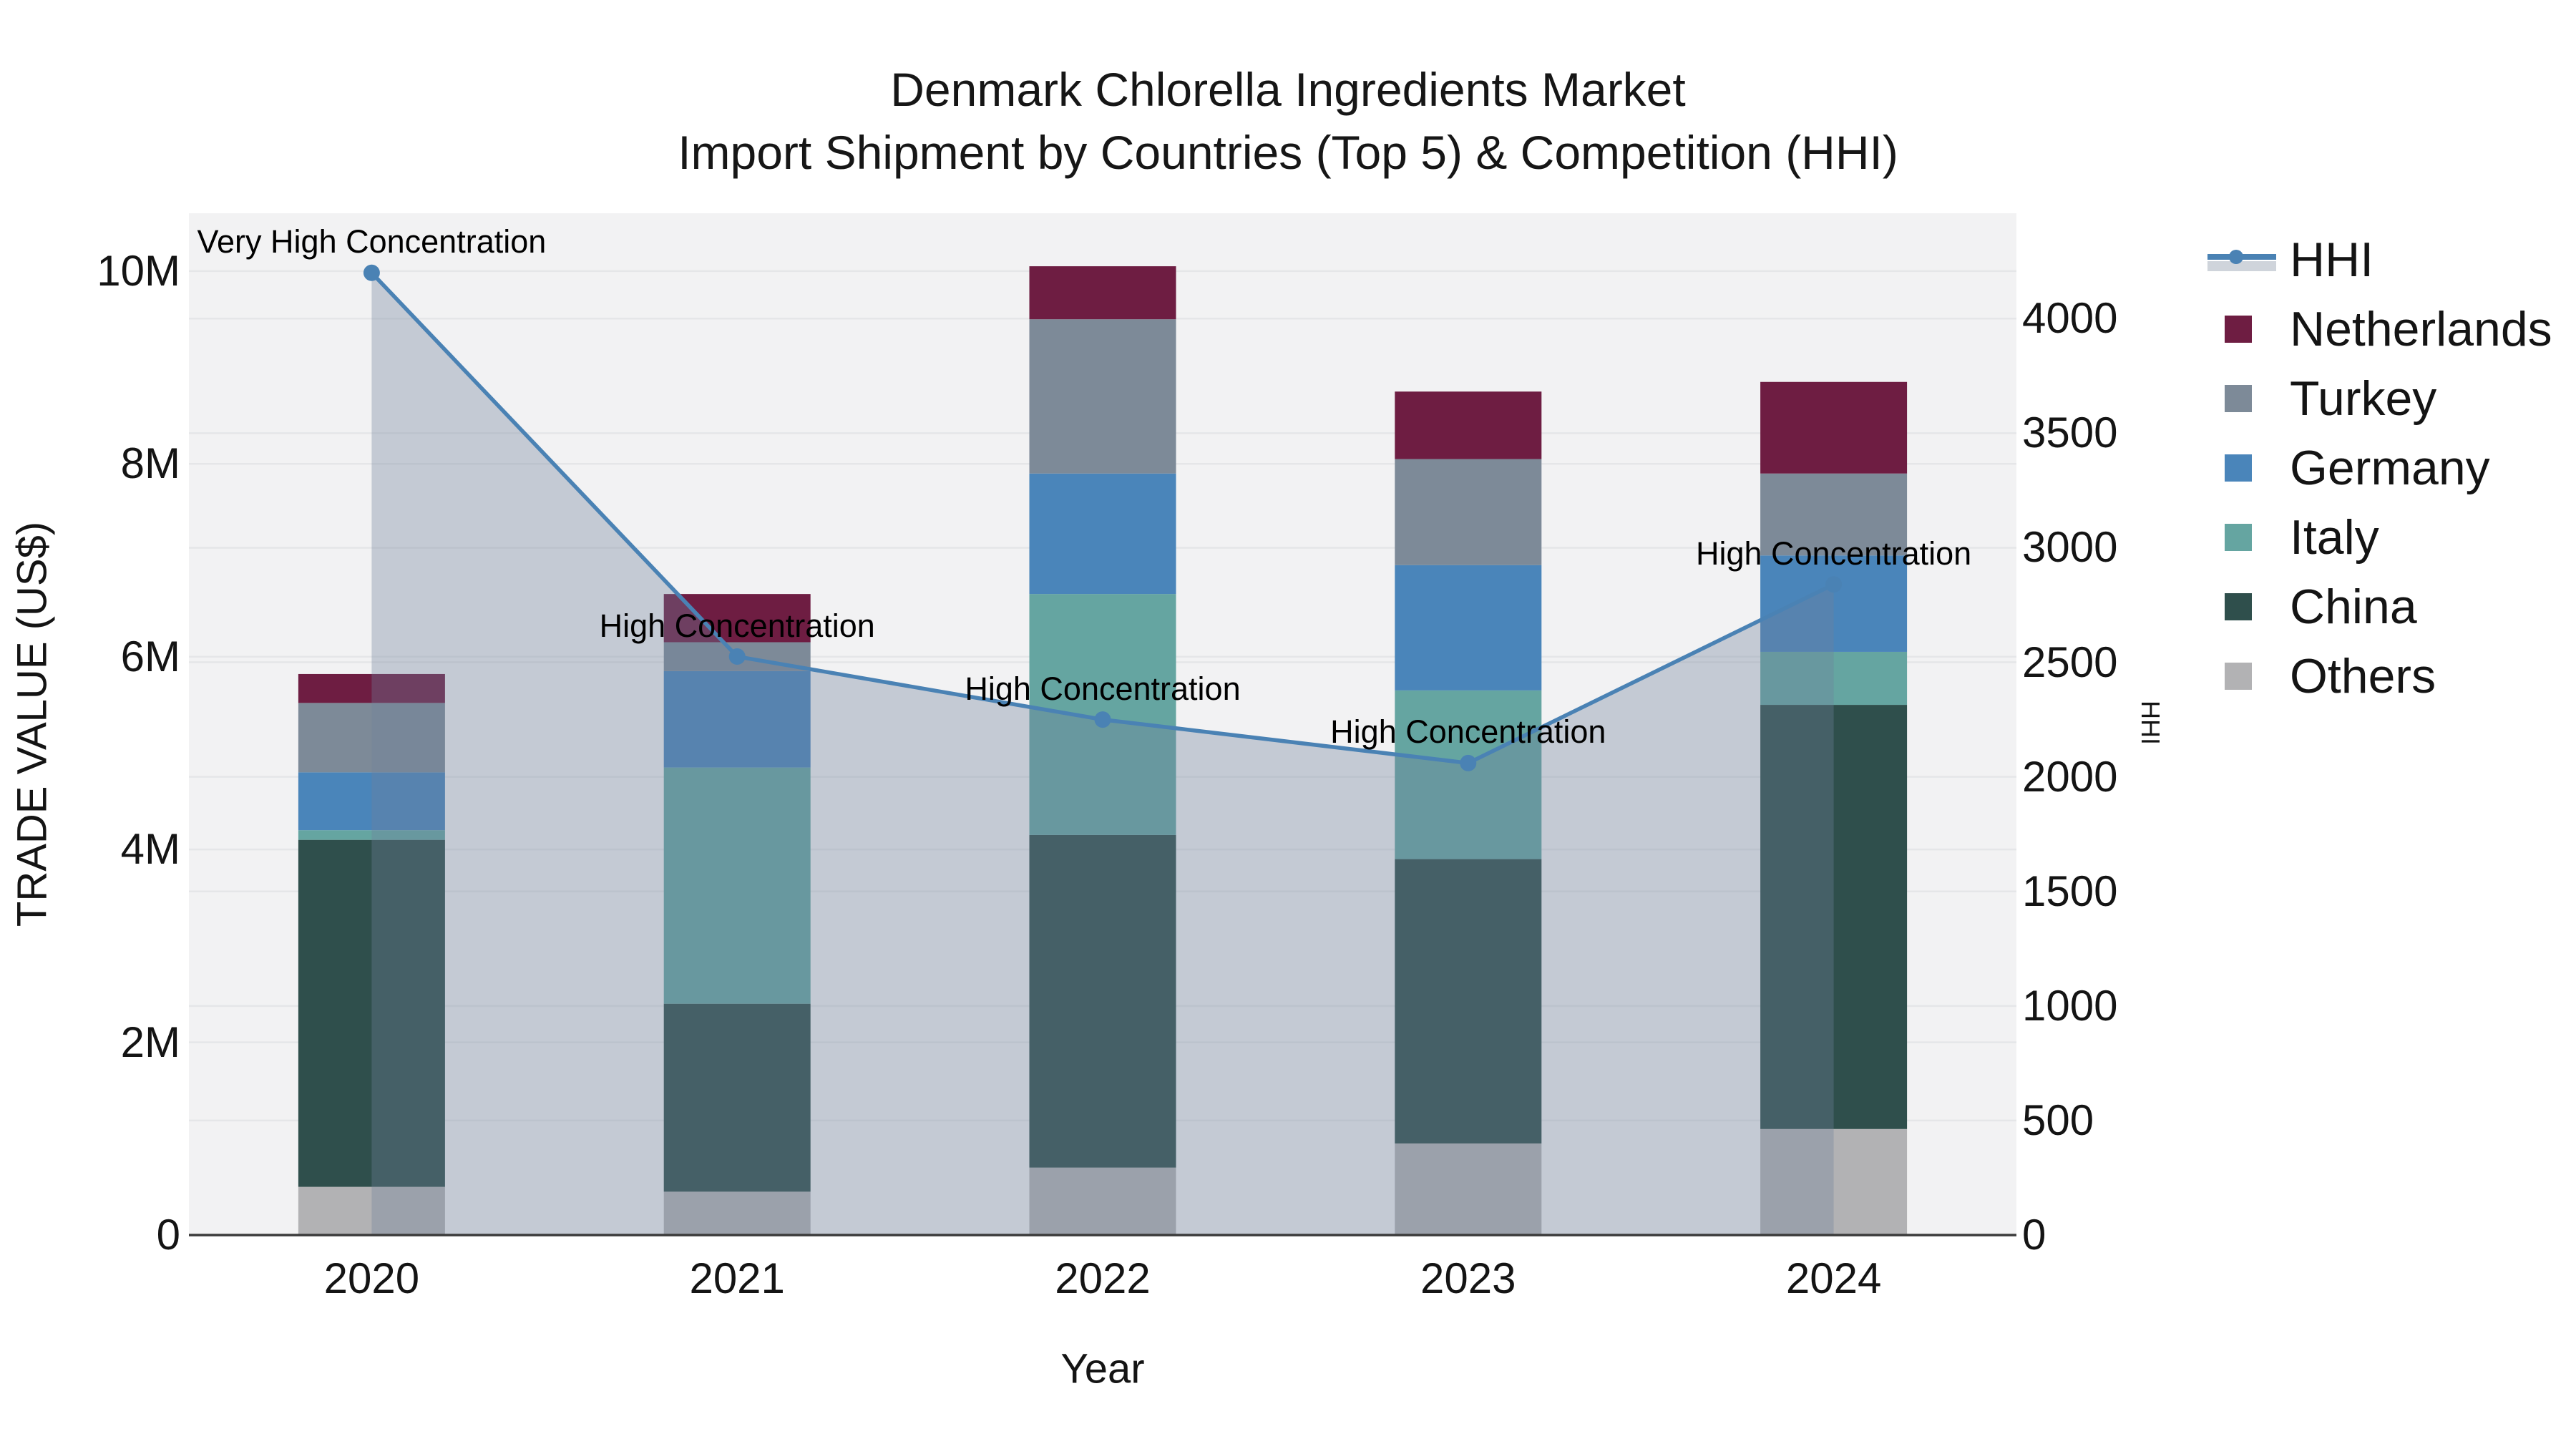 The height and width of the screenshot is (1449, 2576). I want to click on legend-swatch-netherlands, so click(2238, 329).